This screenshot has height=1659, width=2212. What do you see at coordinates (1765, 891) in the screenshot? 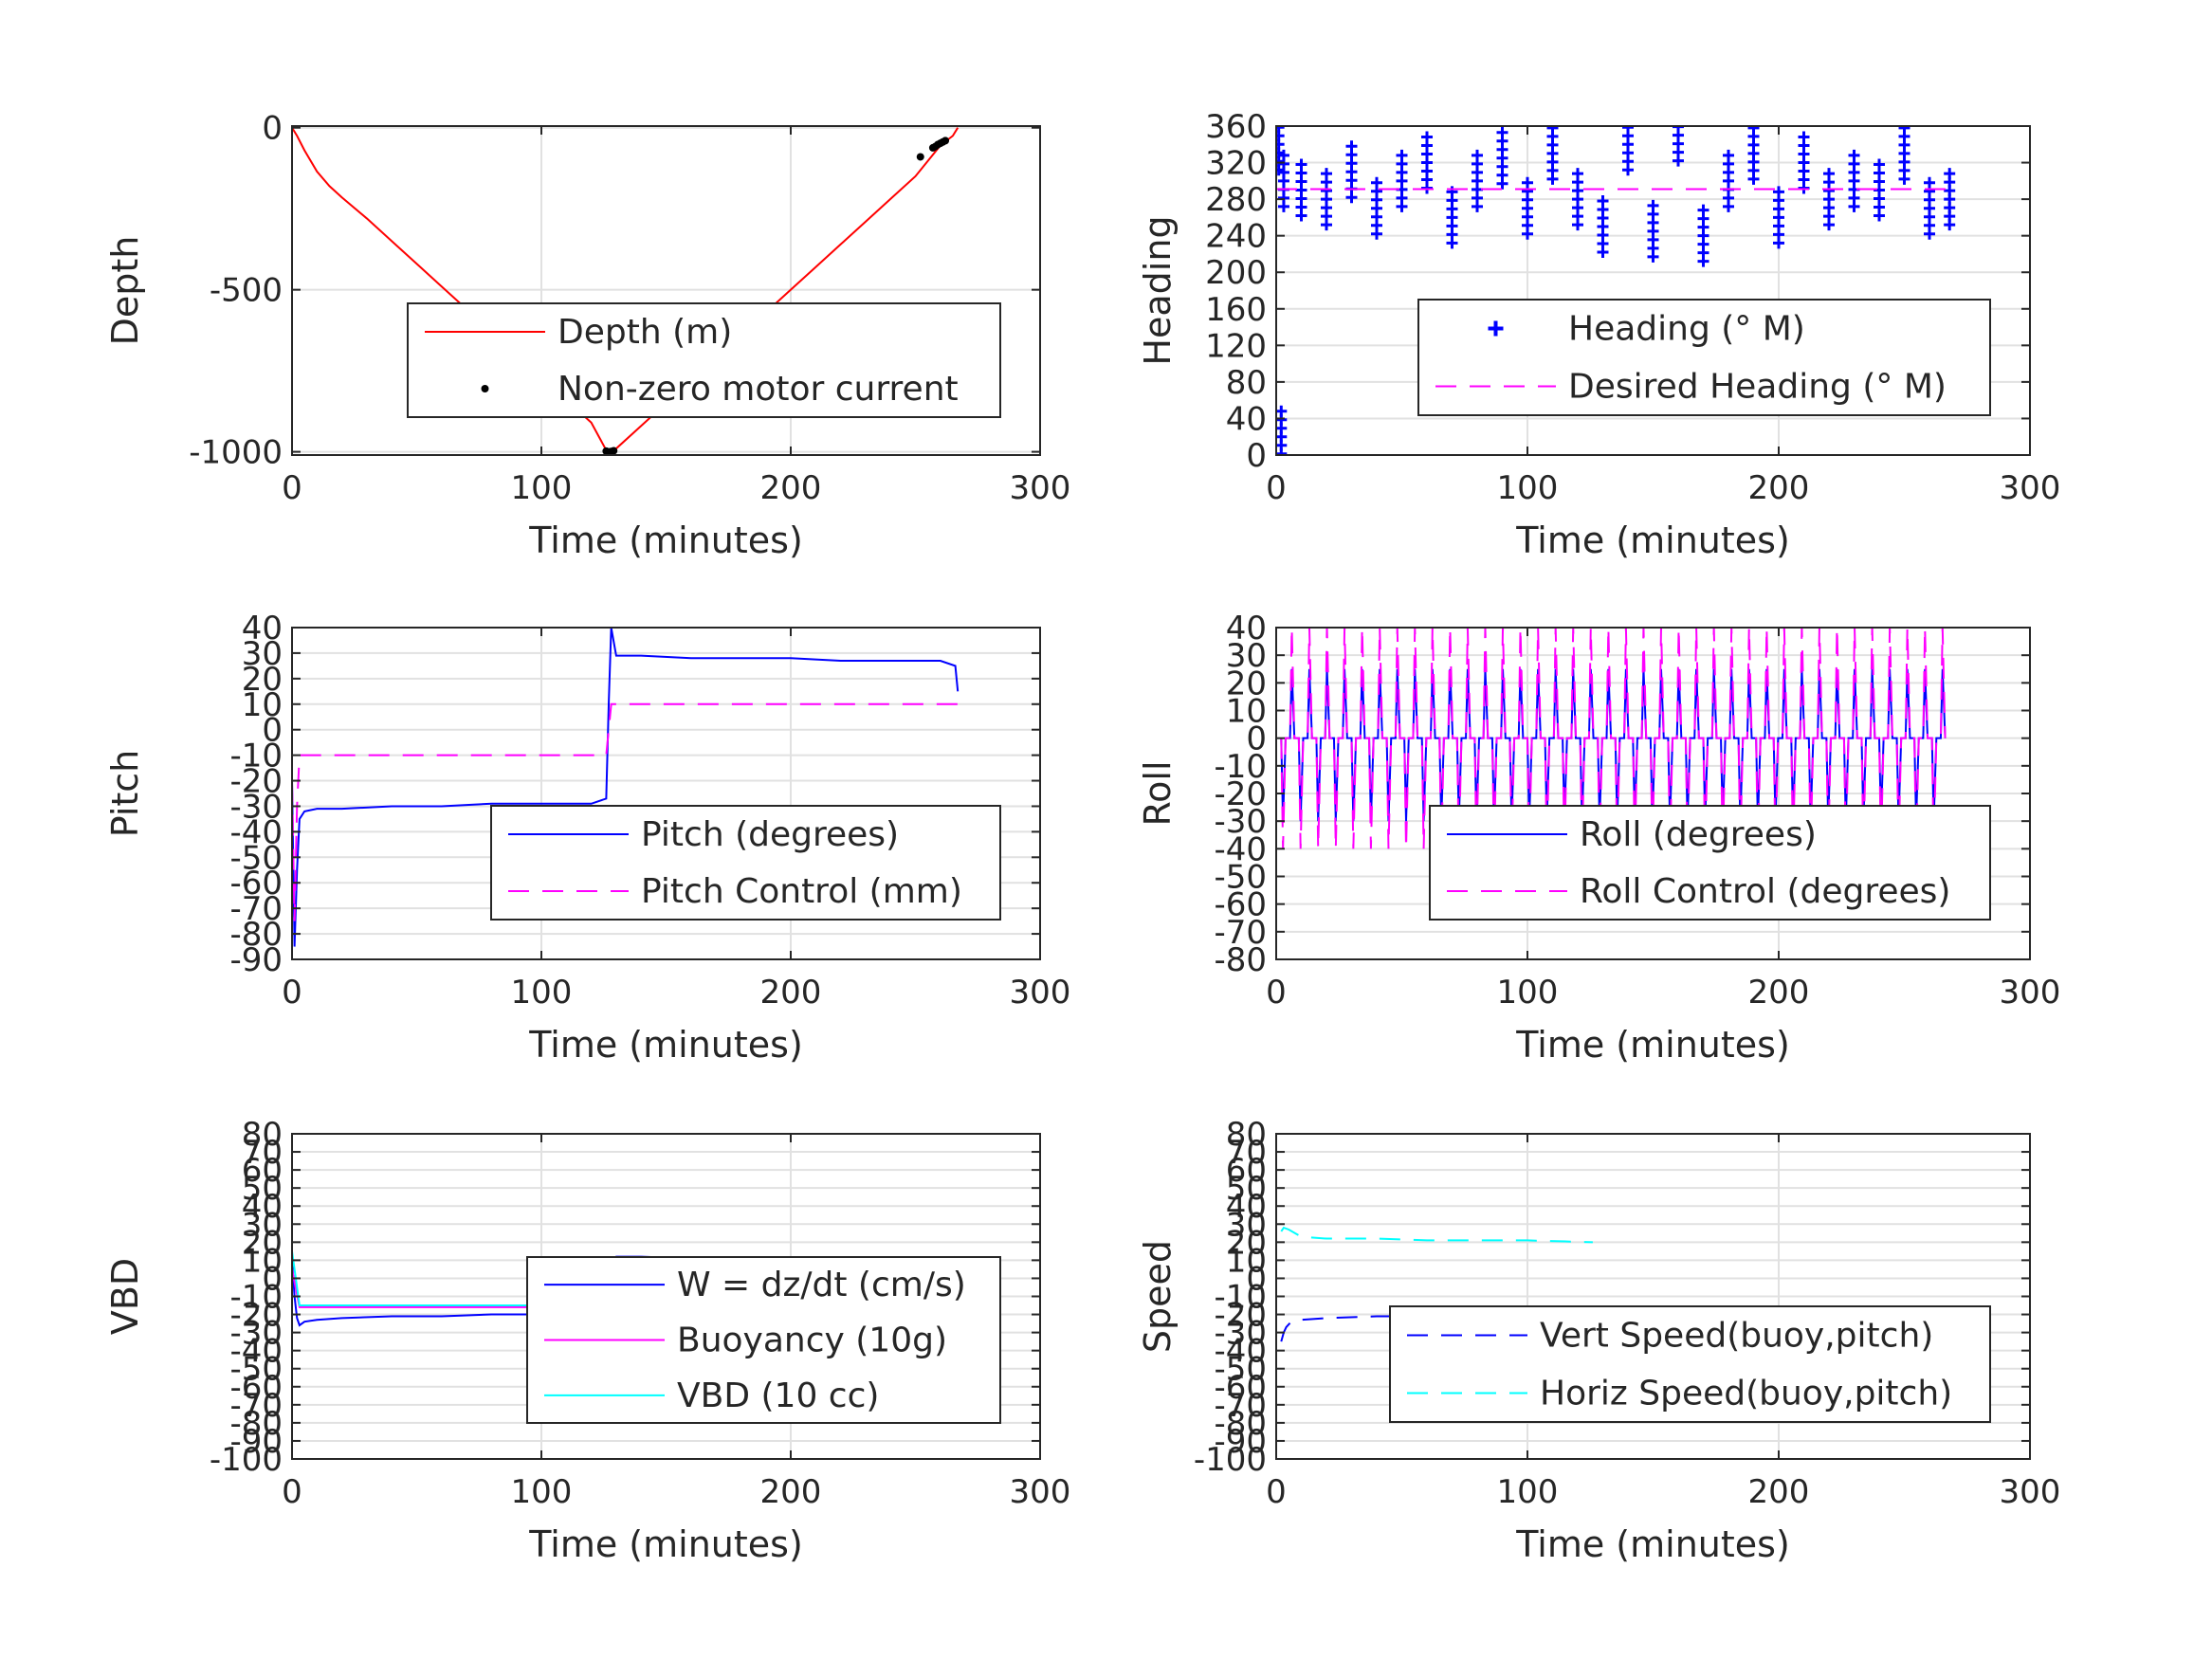
I see `legend-label: Roll Control (degrees)` at bounding box center [1765, 891].